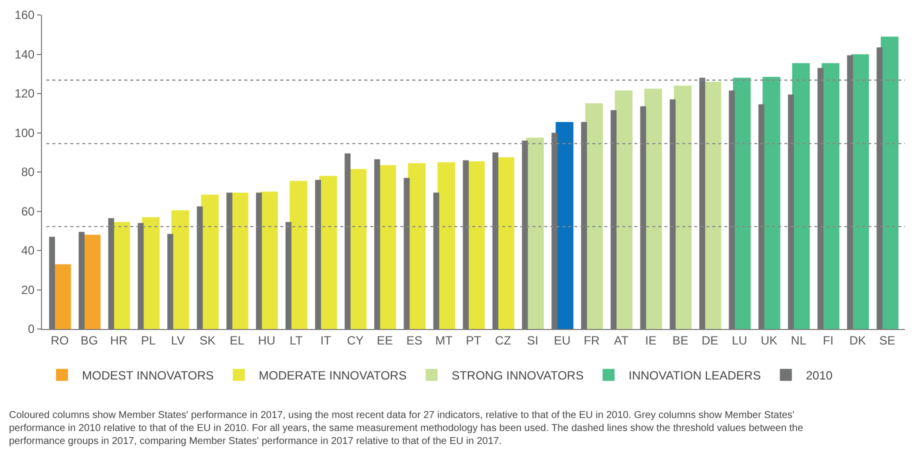 The image size is (913, 449). Describe the element at coordinates (474, 340) in the screenshot. I see `x-tick-label: PT` at that location.